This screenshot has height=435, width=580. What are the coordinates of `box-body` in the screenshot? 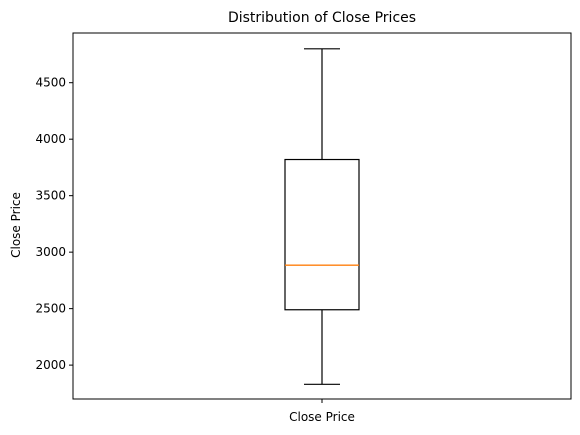 It's located at (322, 234).